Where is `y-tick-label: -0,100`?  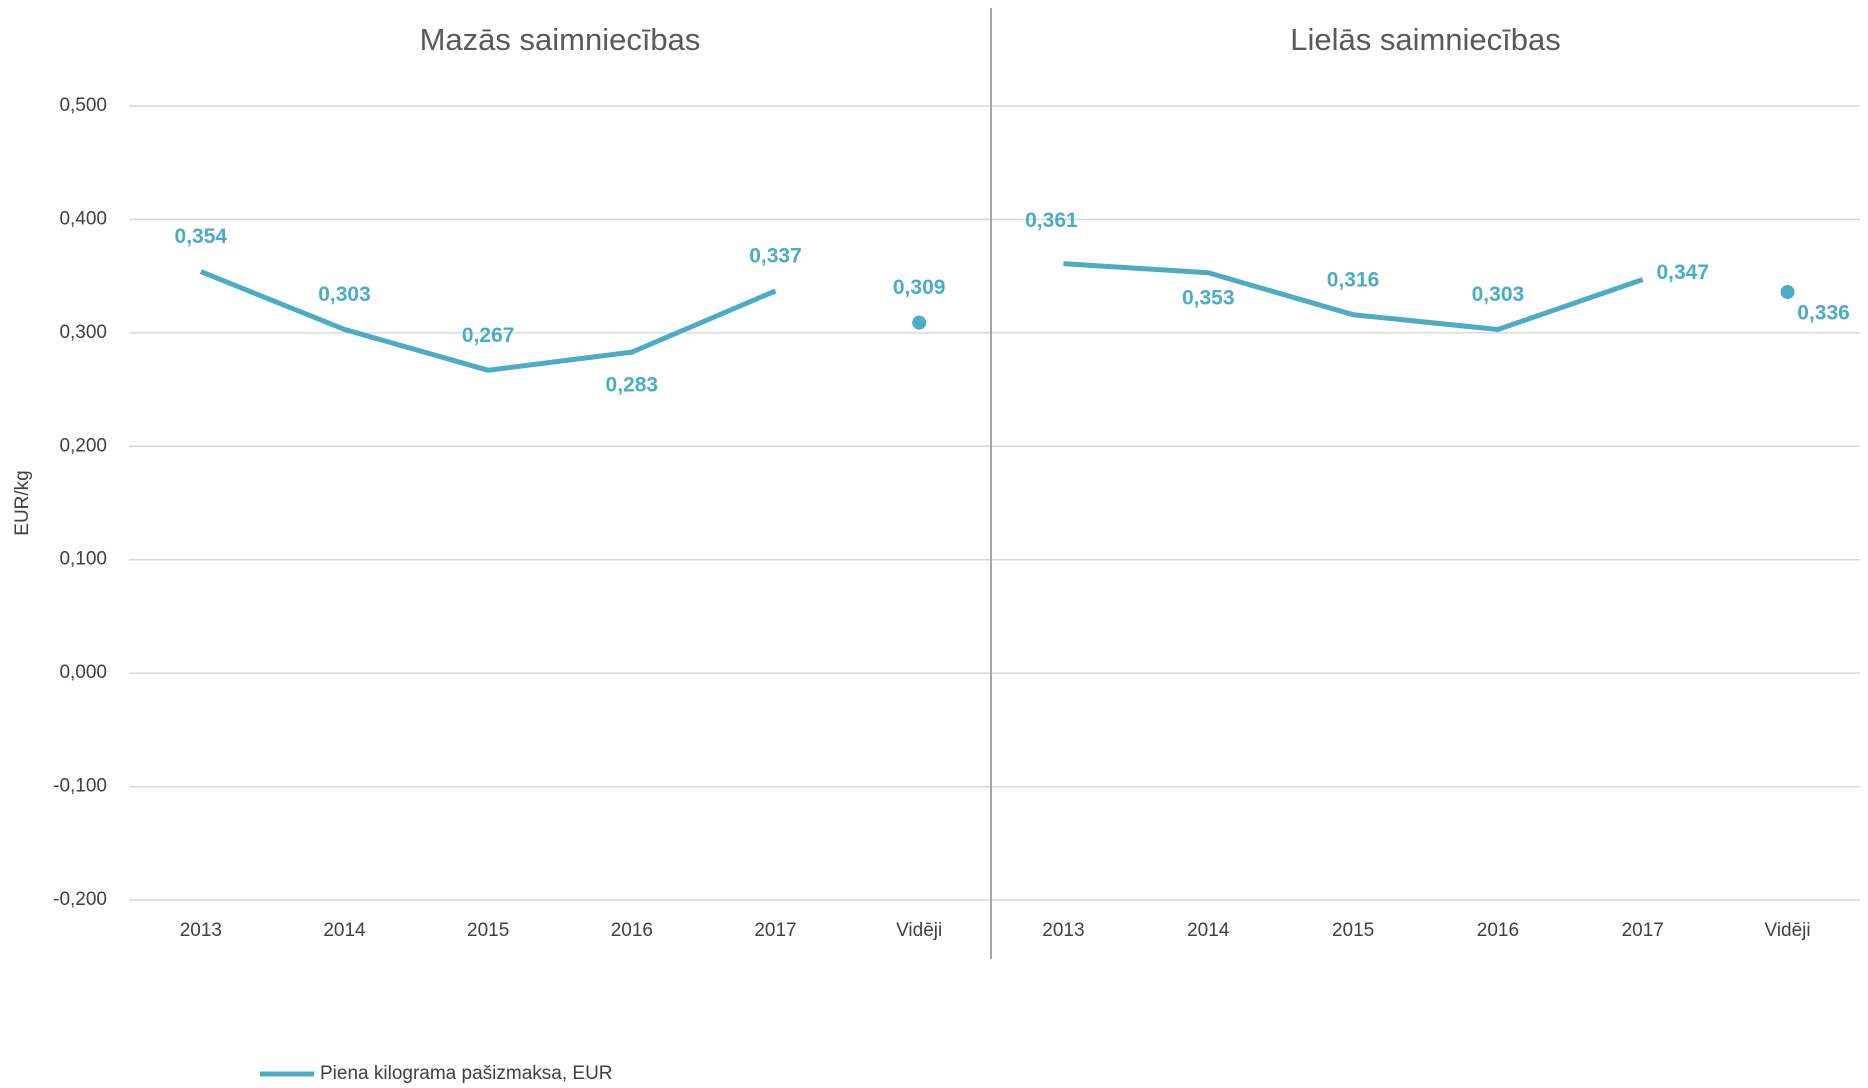 y-tick-label: -0,100 is located at coordinates (80, 786).